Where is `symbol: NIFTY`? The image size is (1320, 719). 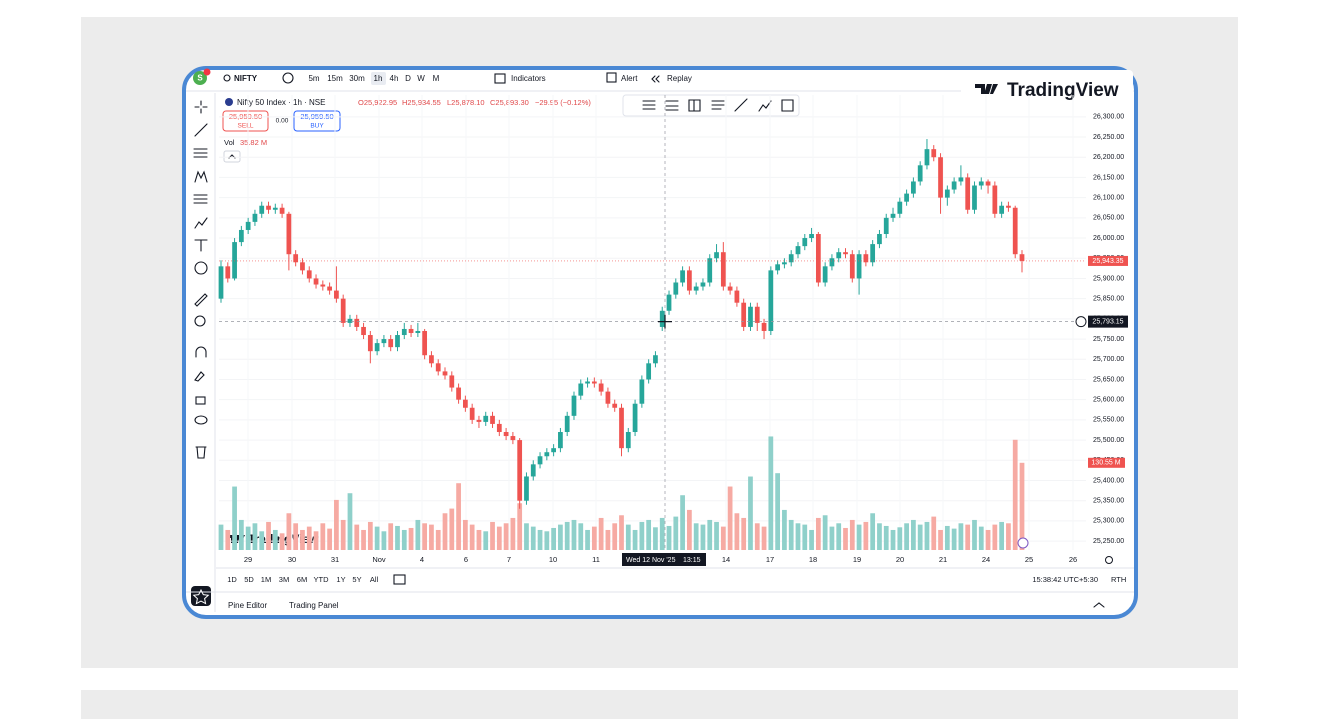
symbol: NIFTY is located at coordinates (246, 78).